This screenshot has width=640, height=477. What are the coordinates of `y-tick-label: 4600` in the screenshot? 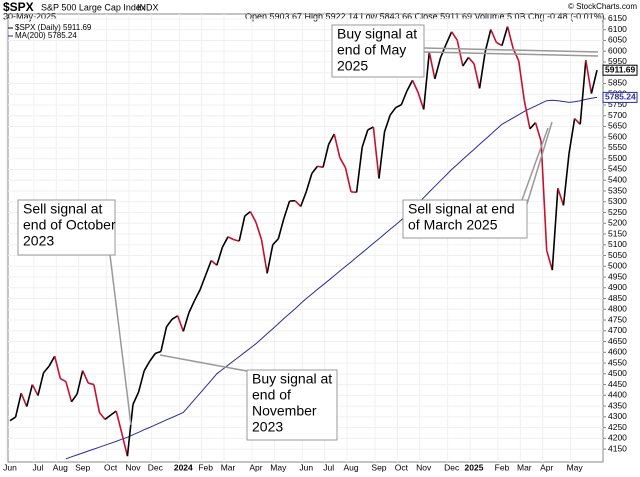 It's located at (617, 352).